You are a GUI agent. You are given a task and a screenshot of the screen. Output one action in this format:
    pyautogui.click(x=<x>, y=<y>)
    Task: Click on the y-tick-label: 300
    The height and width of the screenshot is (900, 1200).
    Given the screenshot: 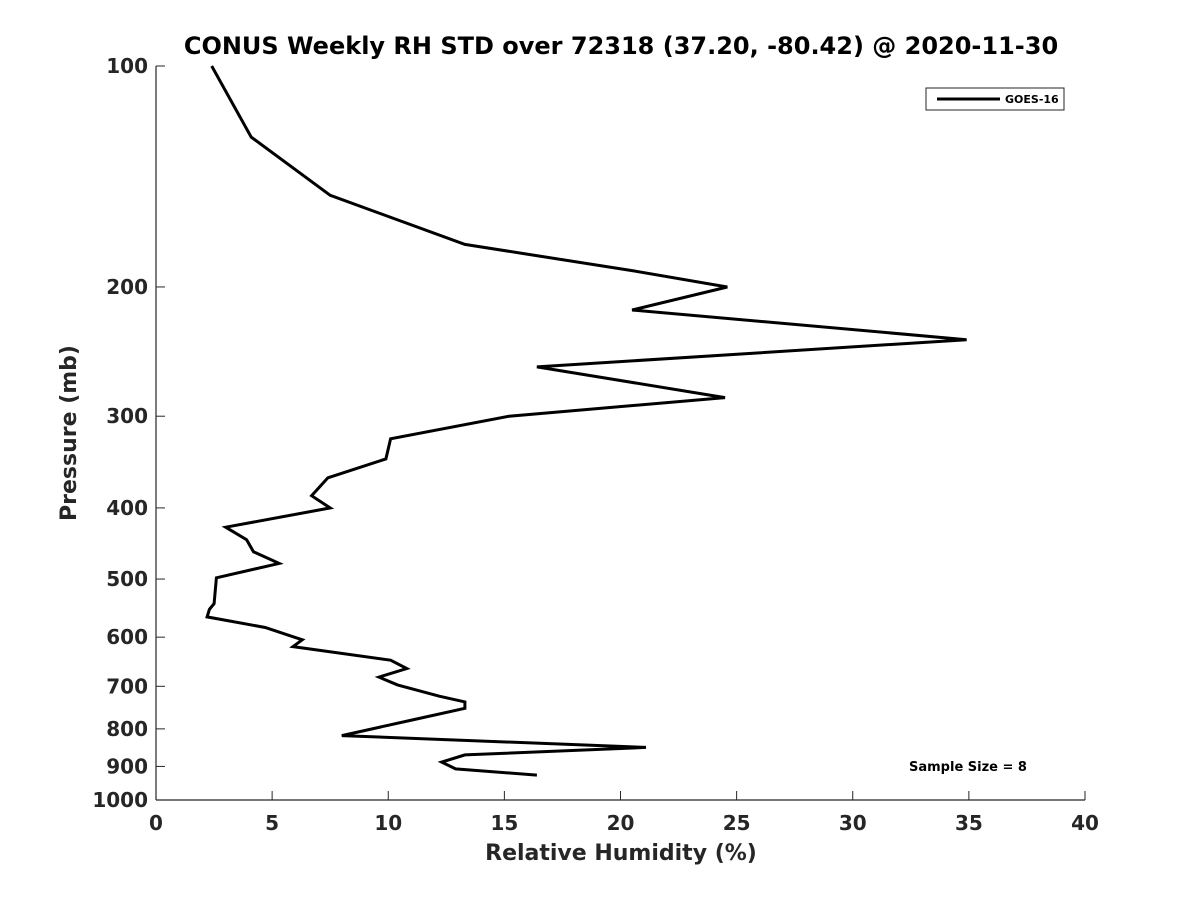 What is the action you would take?
    pyautogui.click(x=127, y=416)
    